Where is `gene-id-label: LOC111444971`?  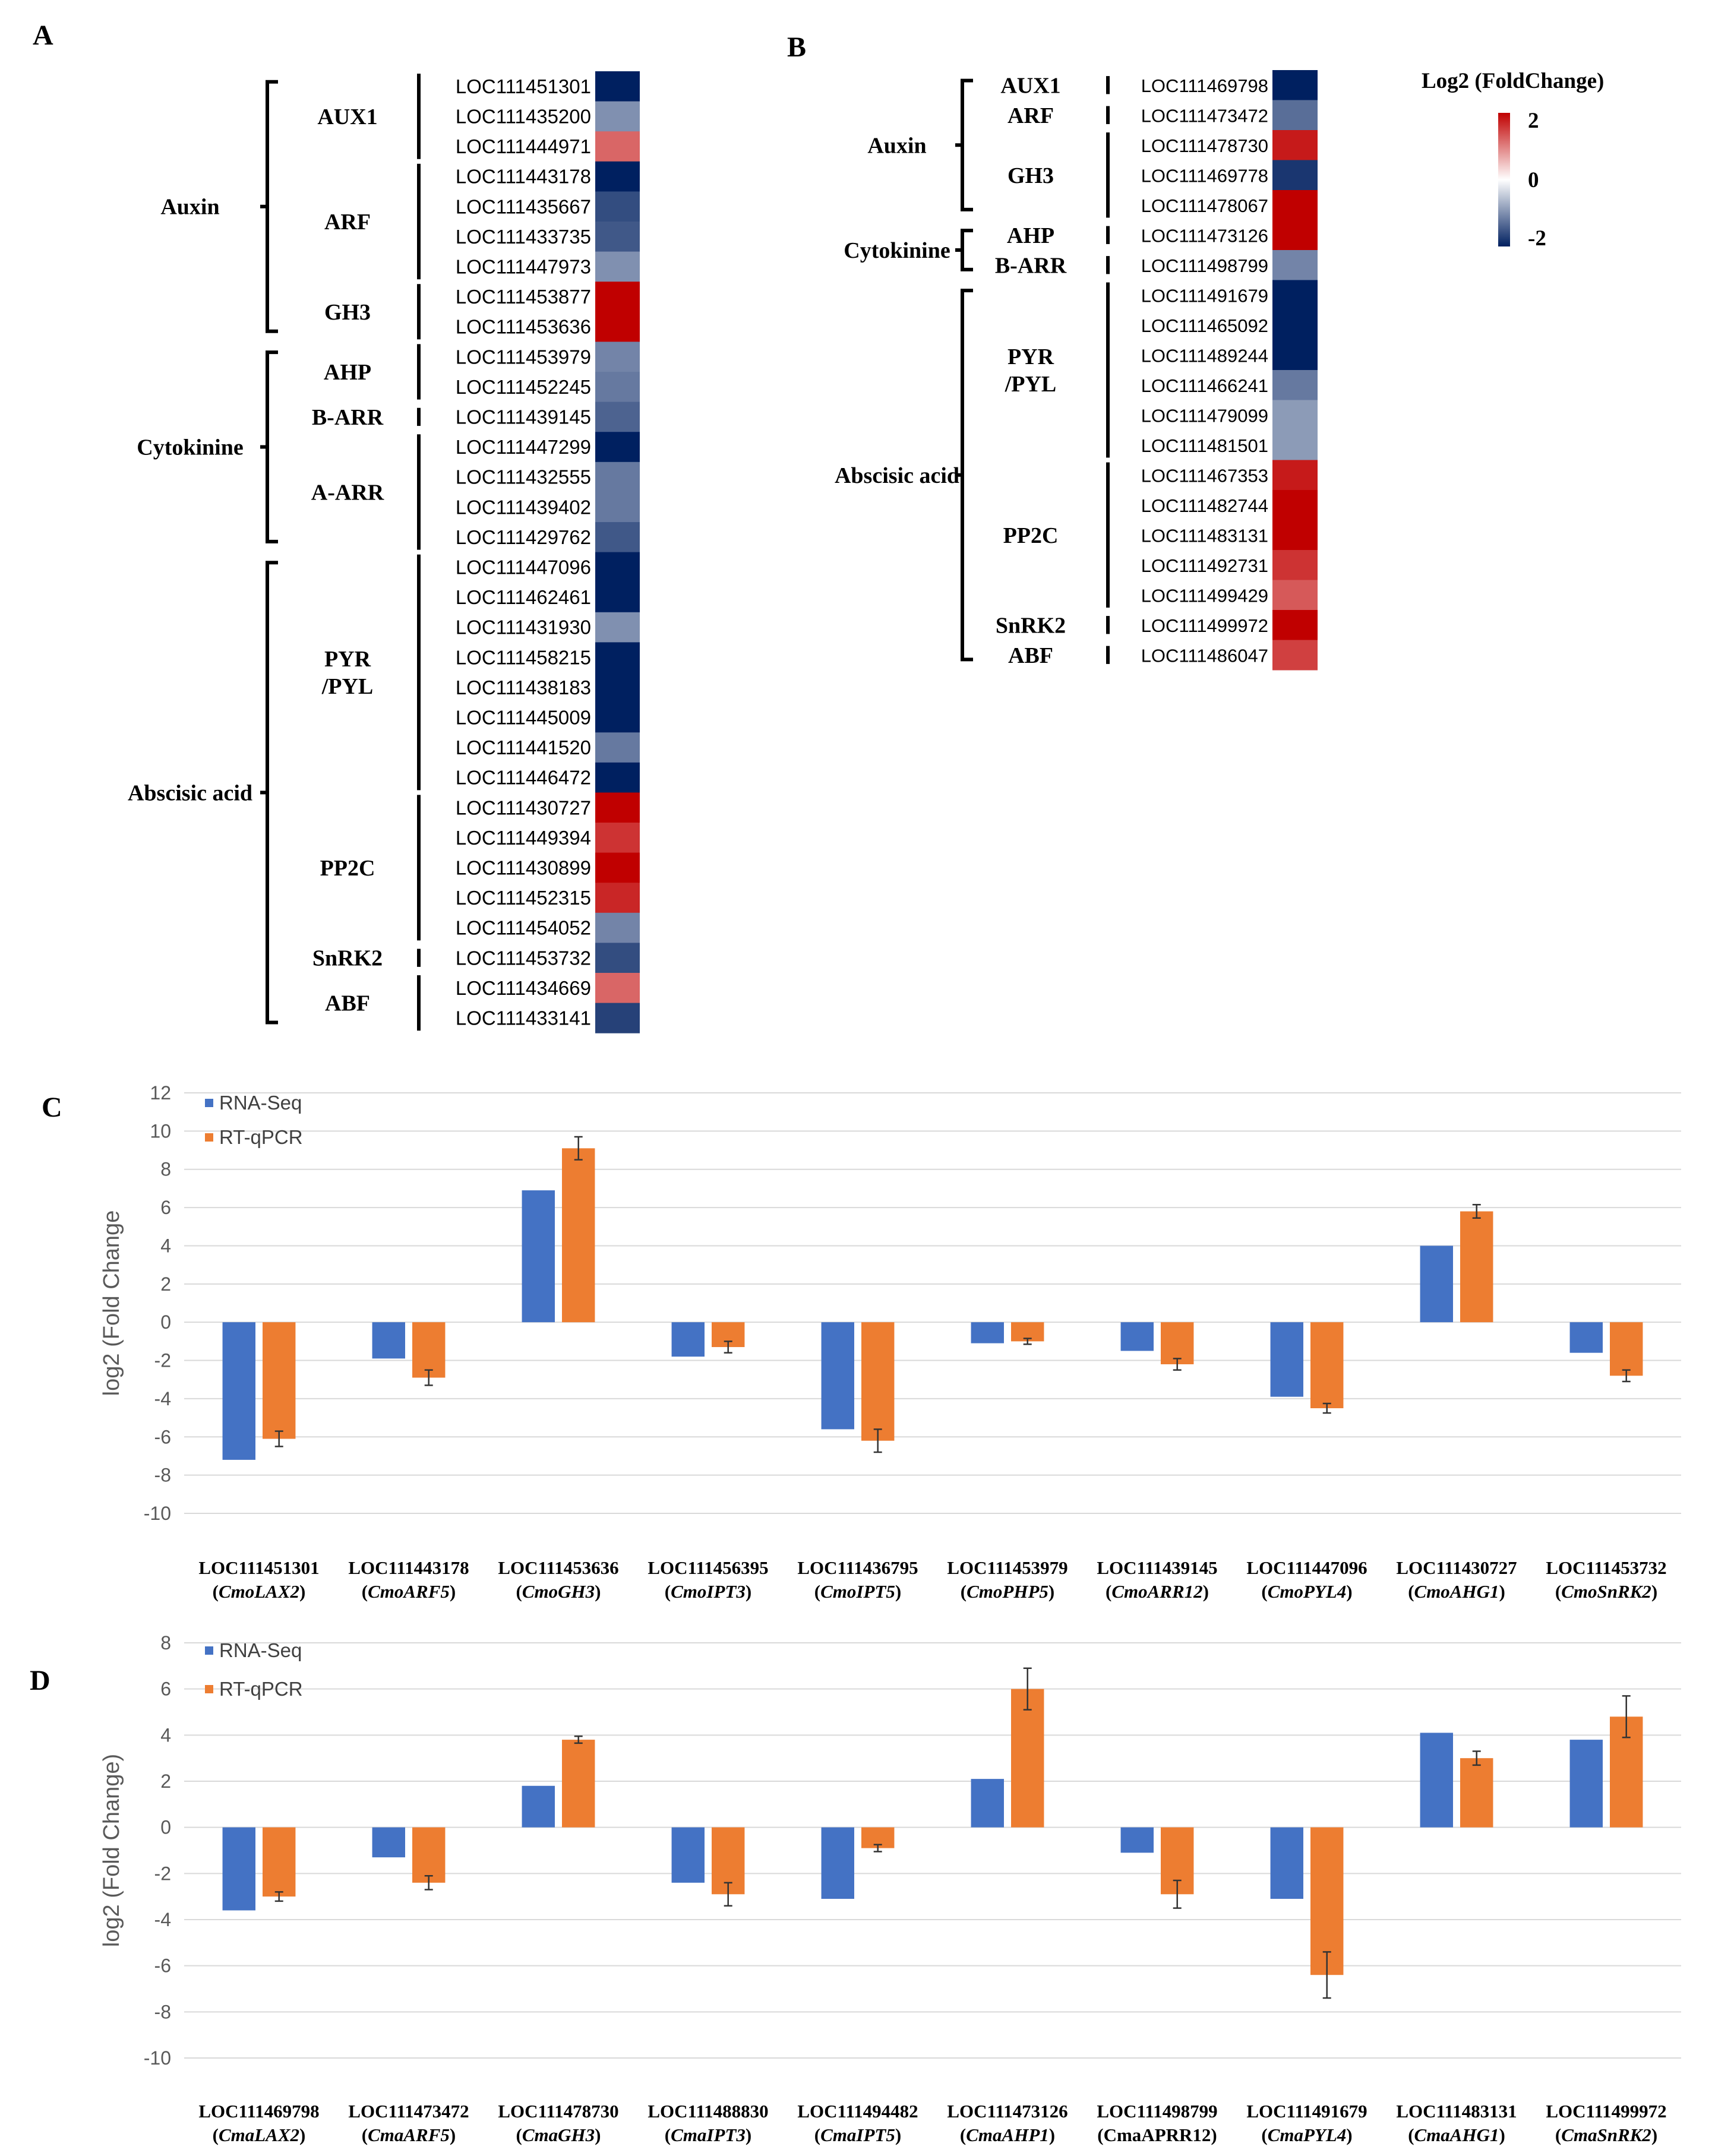 gene-id-label: LOC111444971 is located at coordinates (523, 146).